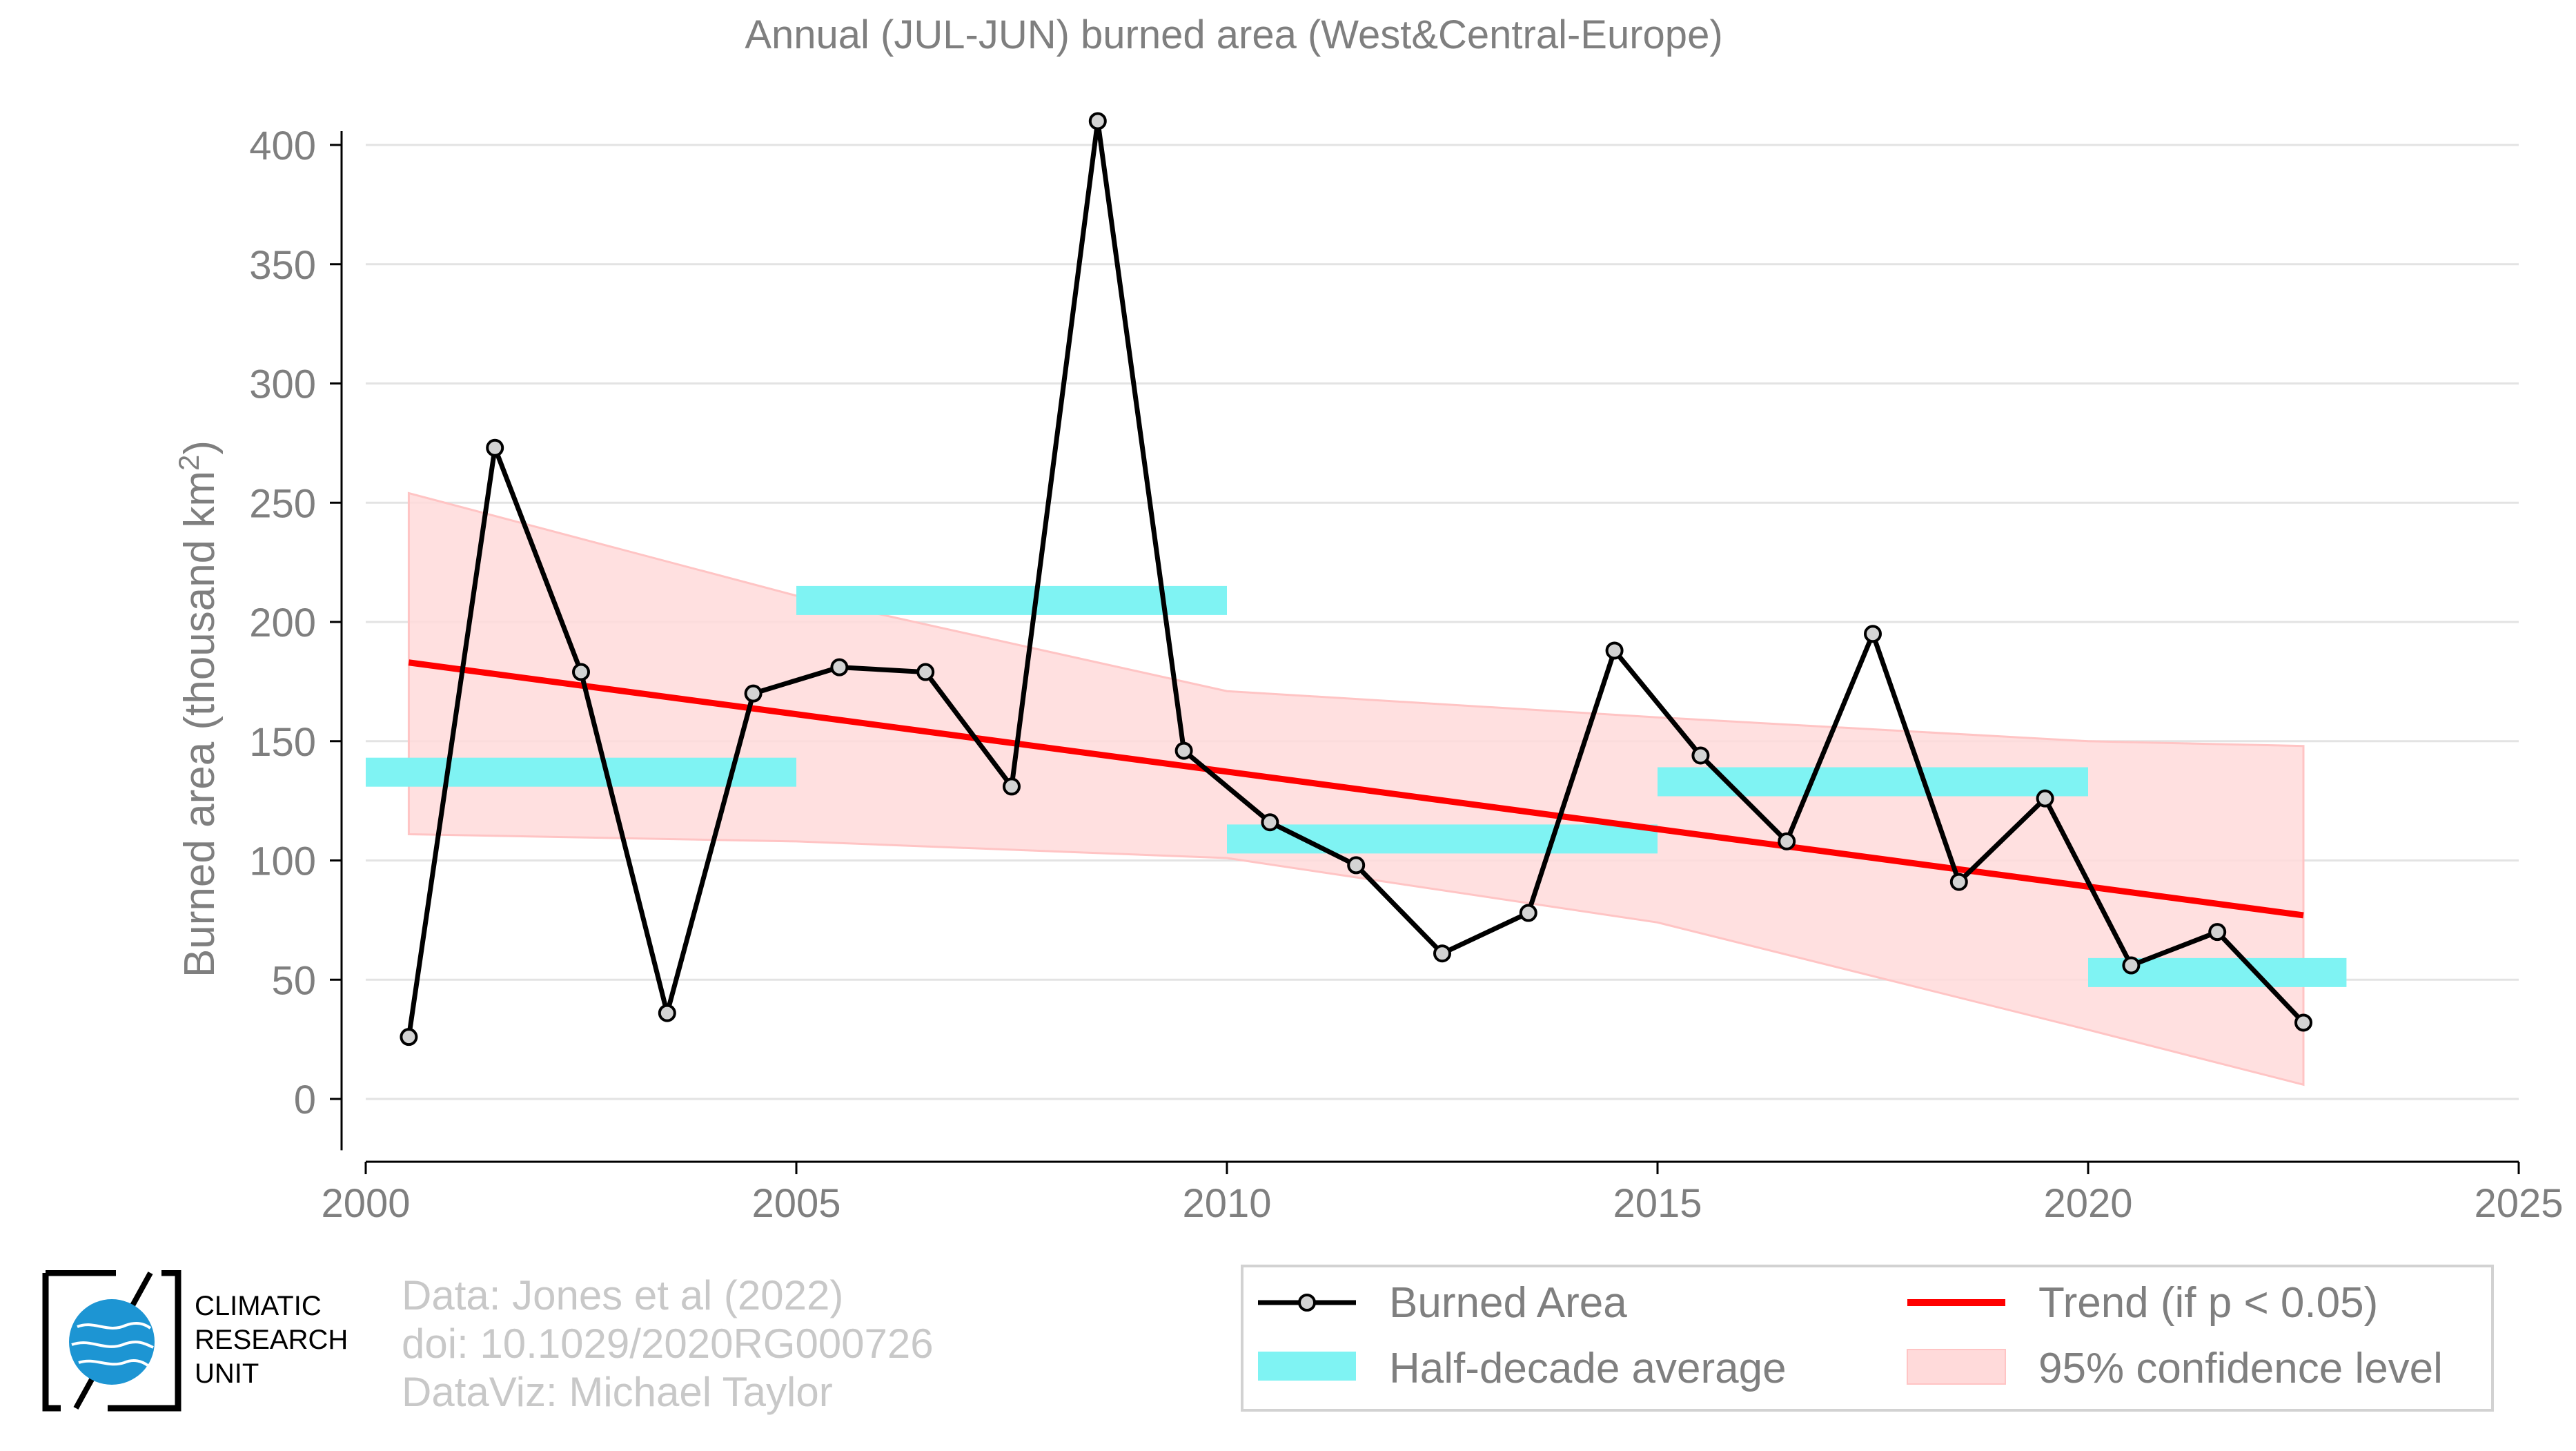 The image size is (2576, 1451). I want to click on x-tick-label: 2010, so click(1226, 1203).